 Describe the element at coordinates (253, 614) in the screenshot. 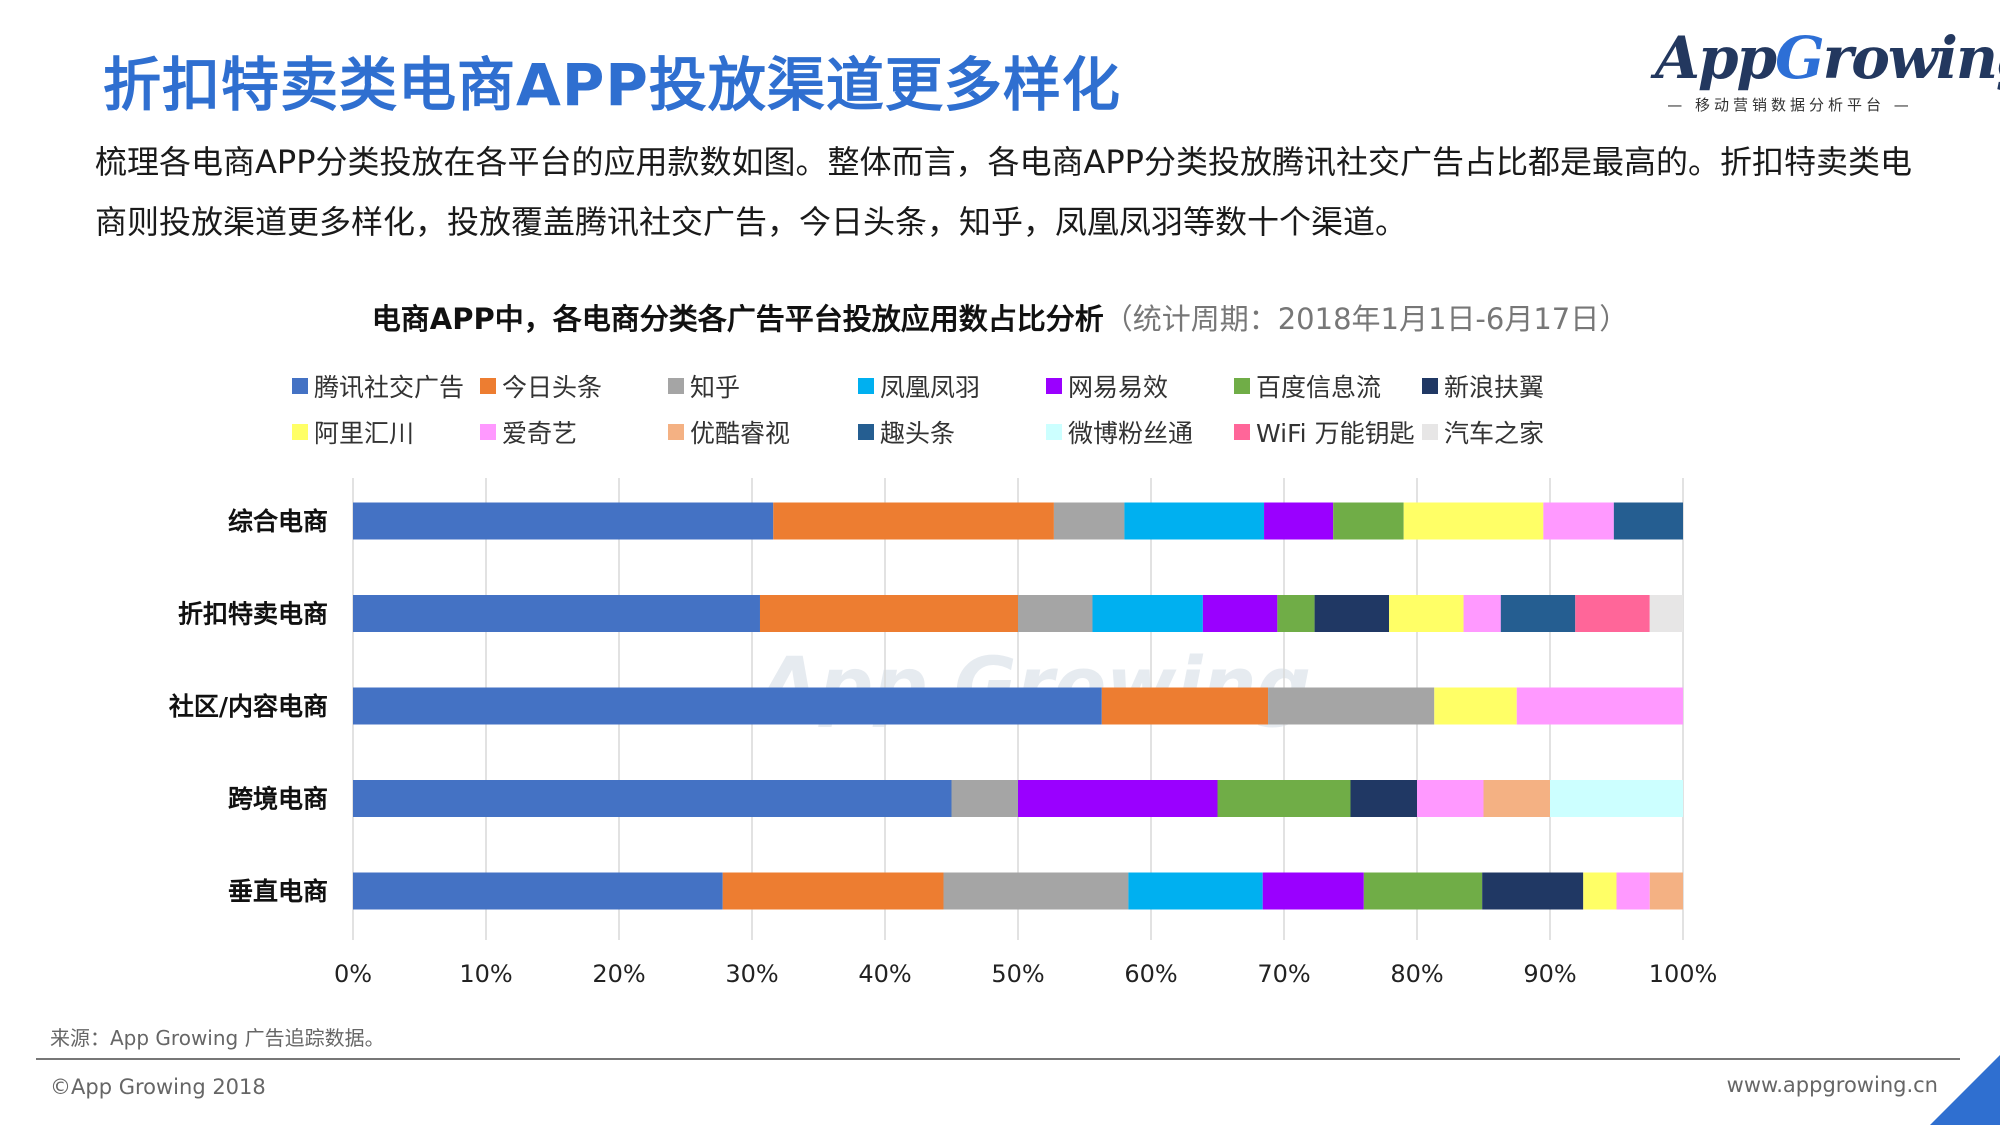

I see `category-label: 折扣特卖电商` at that location.